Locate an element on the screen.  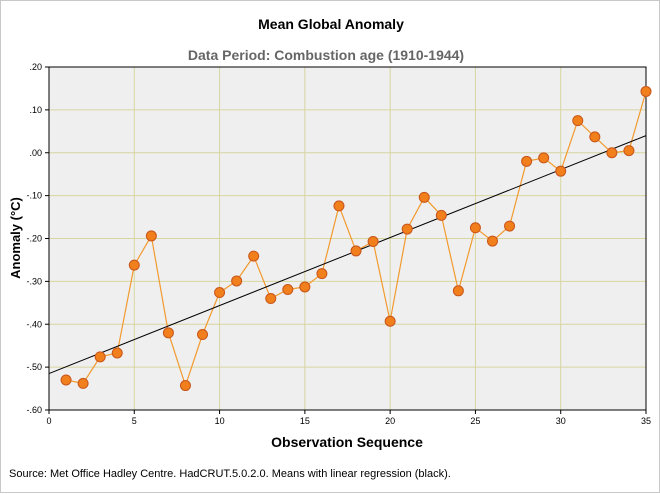
y-tick-labels: .20 .10 .00 -.10 -.20 -.30 -.40 -.50 -.60 is located at coordinates (34, 238).